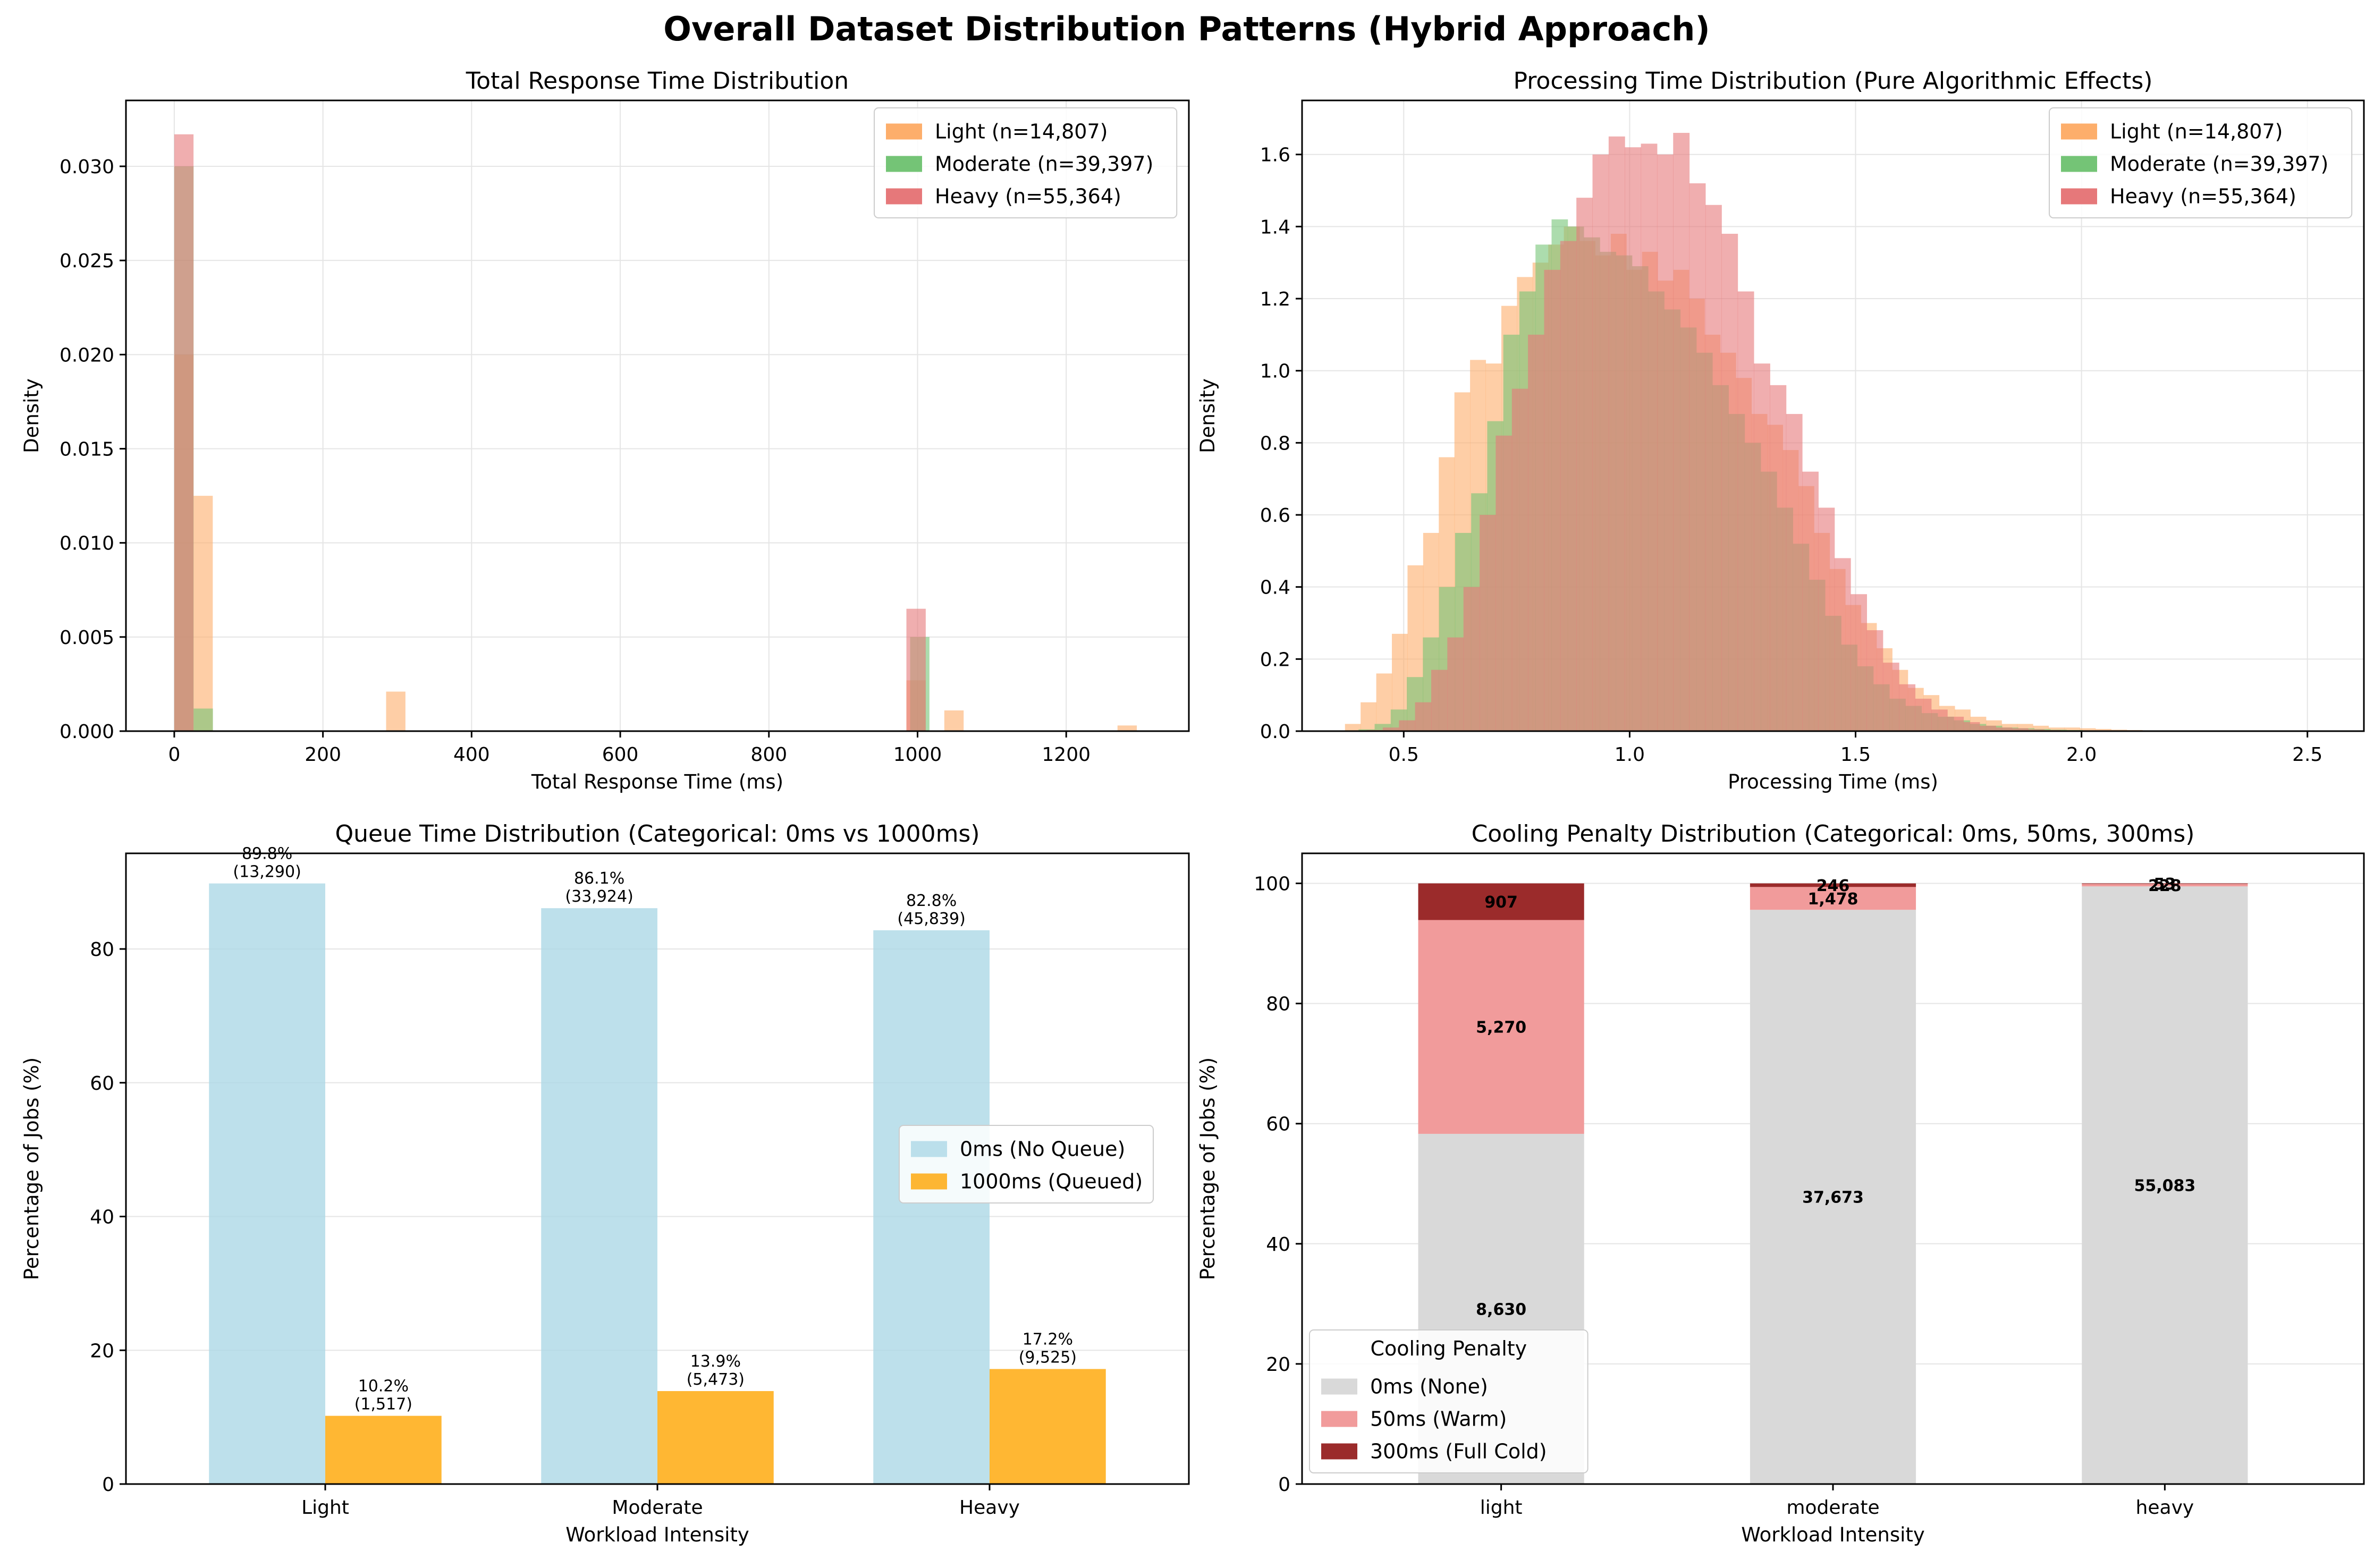 The image size is (2374, 1568). Describe the element at coordinates (1272, 884) in the screenshot. I see `y-tick-label: 100` at that location.